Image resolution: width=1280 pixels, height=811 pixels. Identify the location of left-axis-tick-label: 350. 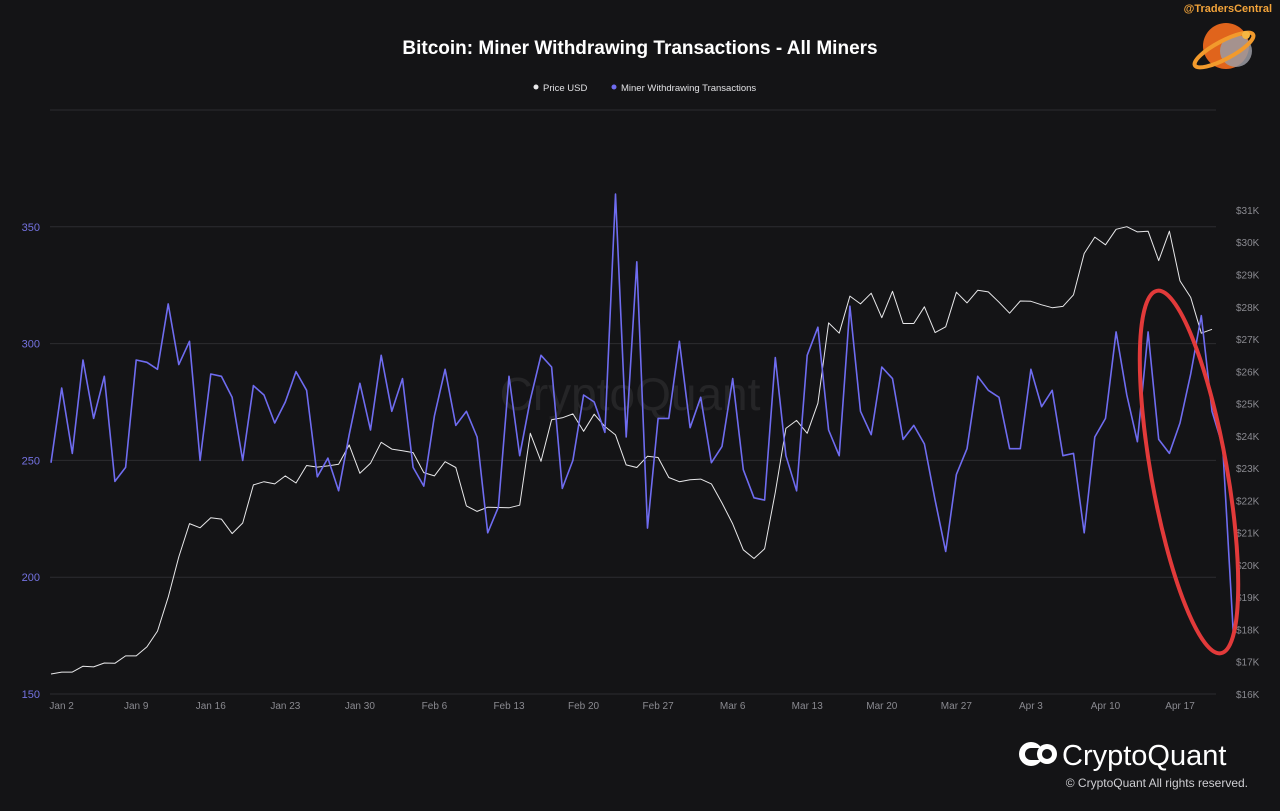
(31, 228).